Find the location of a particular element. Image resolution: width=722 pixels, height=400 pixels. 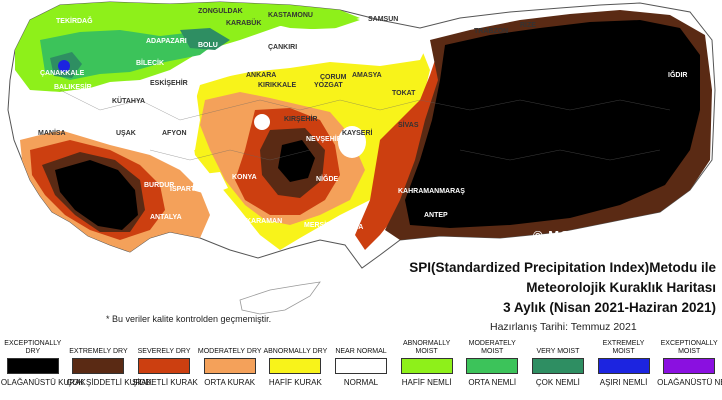

city-label: AMASYA is located at coordinates (367, 75).